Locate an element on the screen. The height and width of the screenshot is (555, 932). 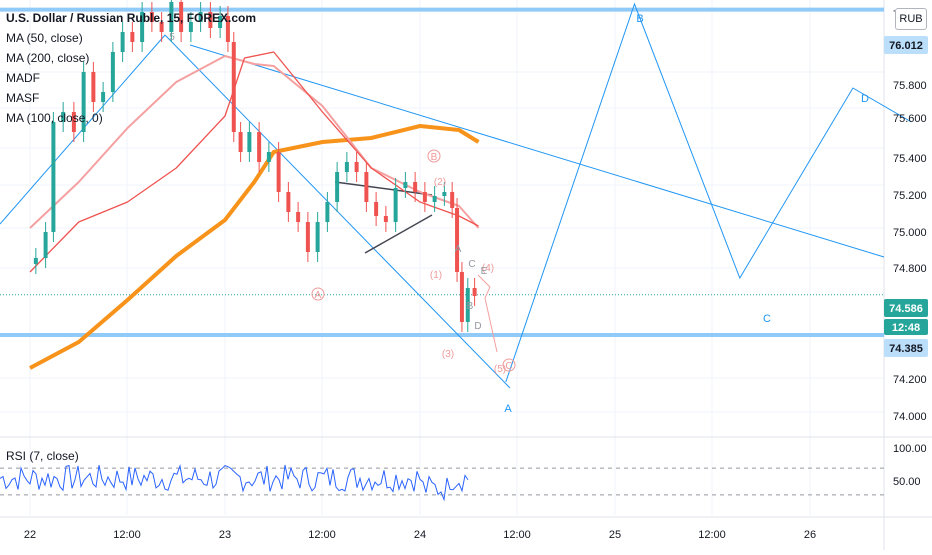
rsi-tick-label: 50.00 is located at coordinates (907, 482).